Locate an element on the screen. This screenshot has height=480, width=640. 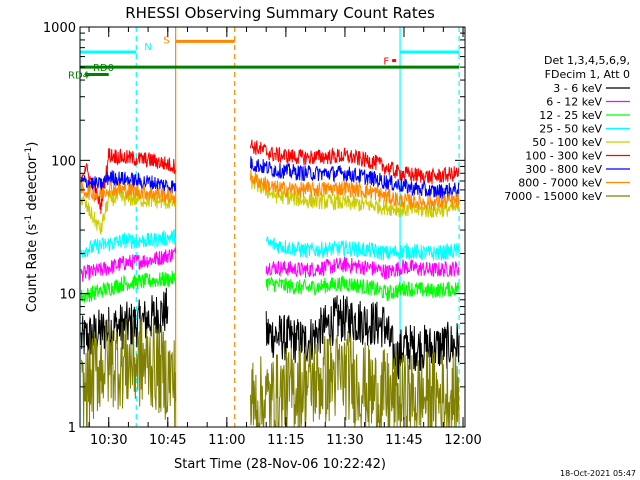
y-axis-label-mid: detector is located at coordinates (32, 185).